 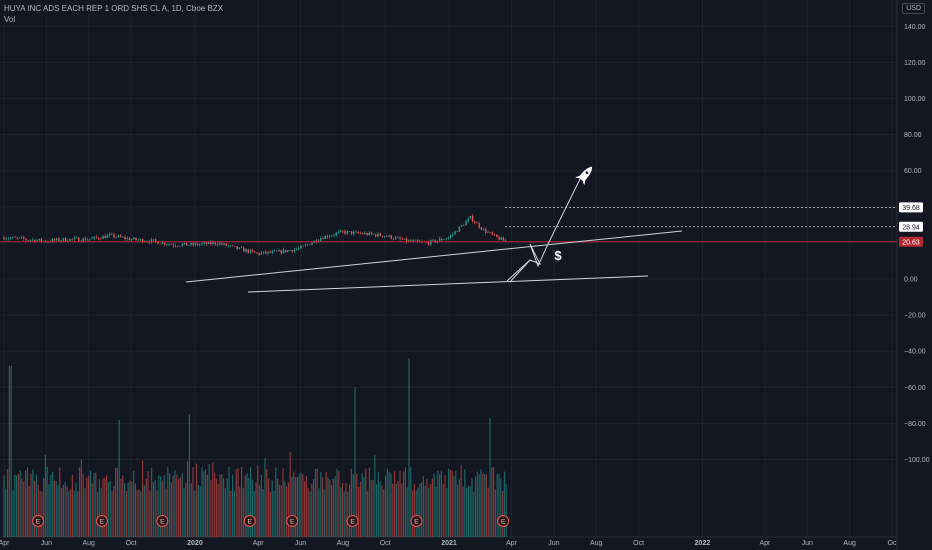 I want to click on earnings-marker-label: E, so click(x=102, y=522).